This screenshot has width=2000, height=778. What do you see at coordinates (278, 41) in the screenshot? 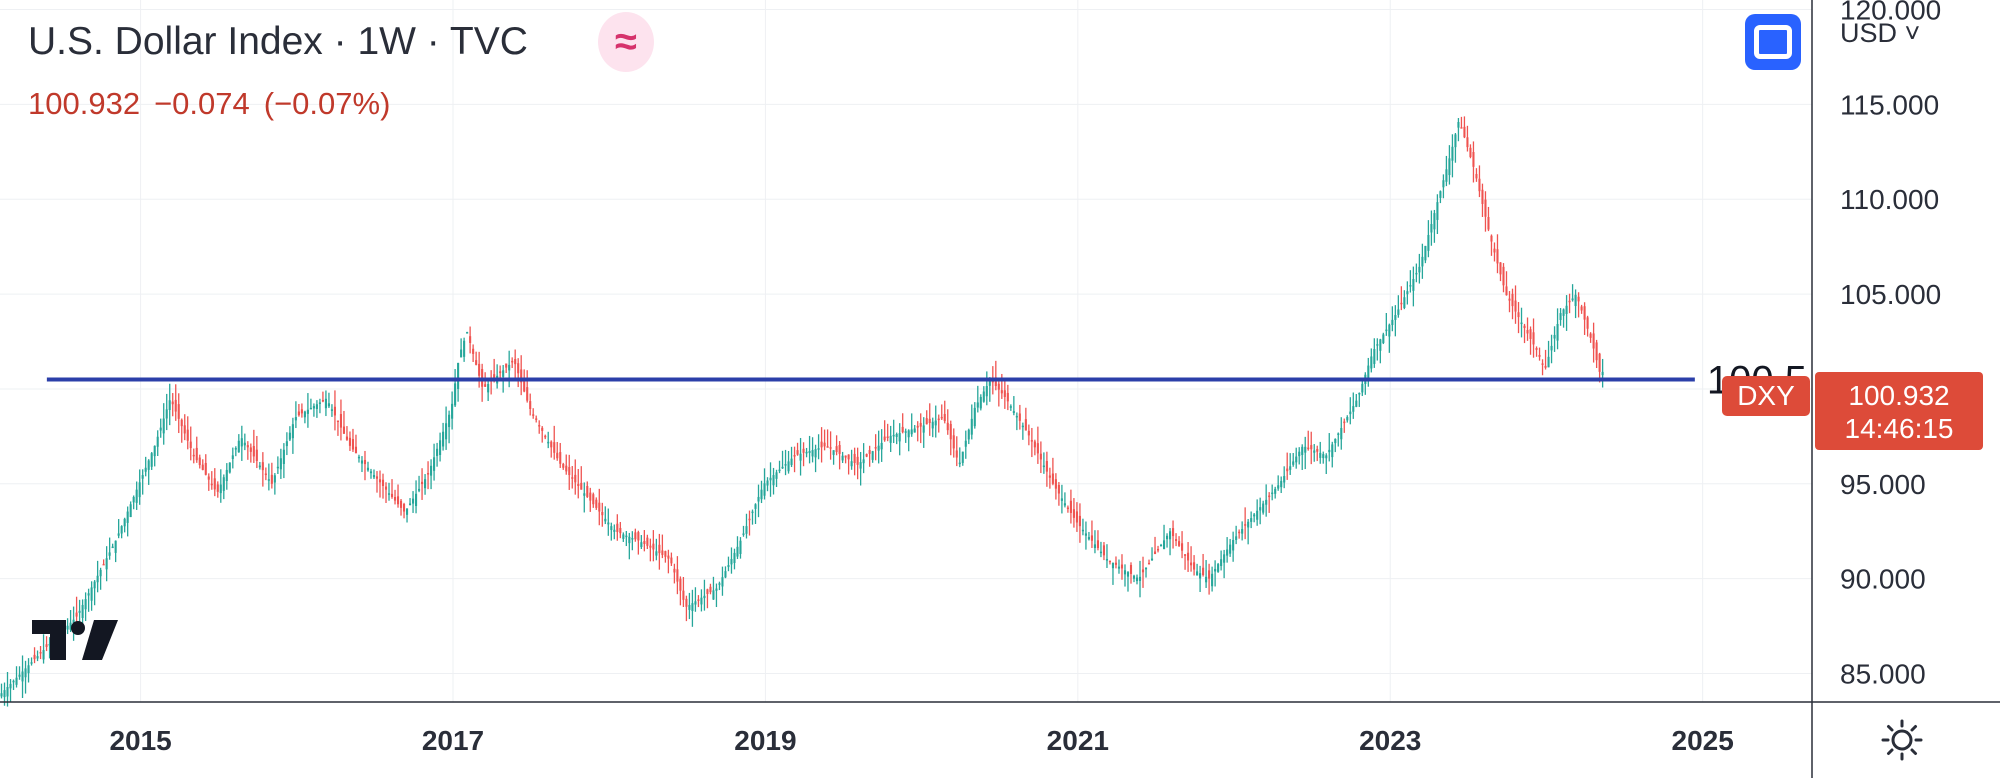
I see `chart-title: U.S. Dollar Index · 1W · TVC` at bounding box center [278, 41].